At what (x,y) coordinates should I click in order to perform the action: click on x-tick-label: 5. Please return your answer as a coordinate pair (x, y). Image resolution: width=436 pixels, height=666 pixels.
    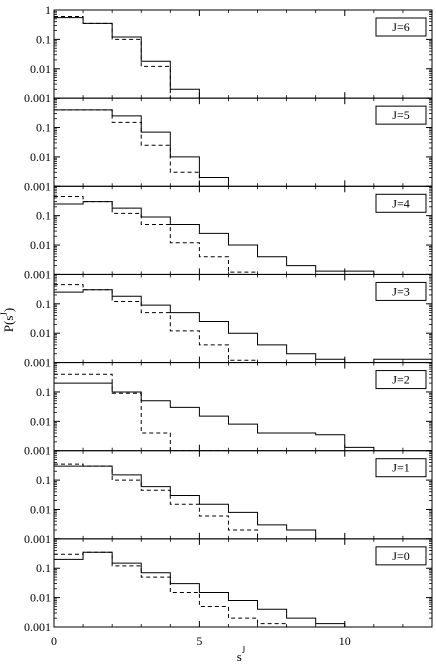
    Looking at the image, I should click on (199, 641).